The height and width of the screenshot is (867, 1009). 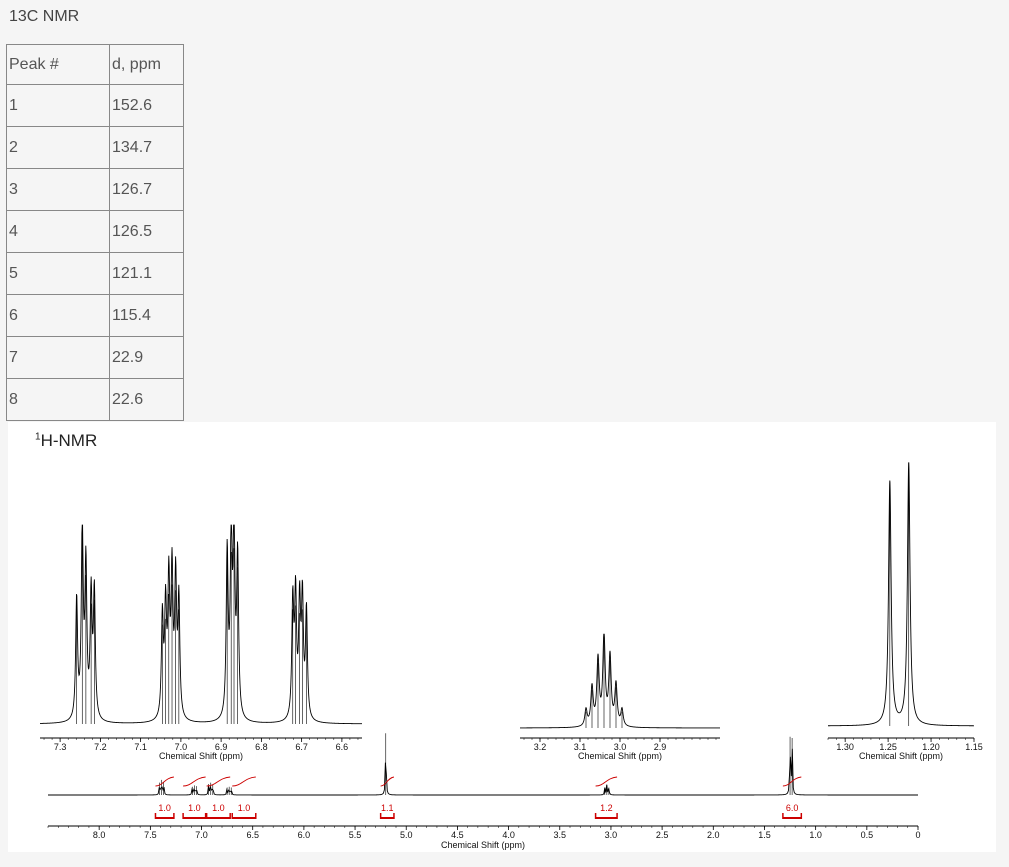 I want to click on tick-label: 4.0, so click(x=508, y=835).